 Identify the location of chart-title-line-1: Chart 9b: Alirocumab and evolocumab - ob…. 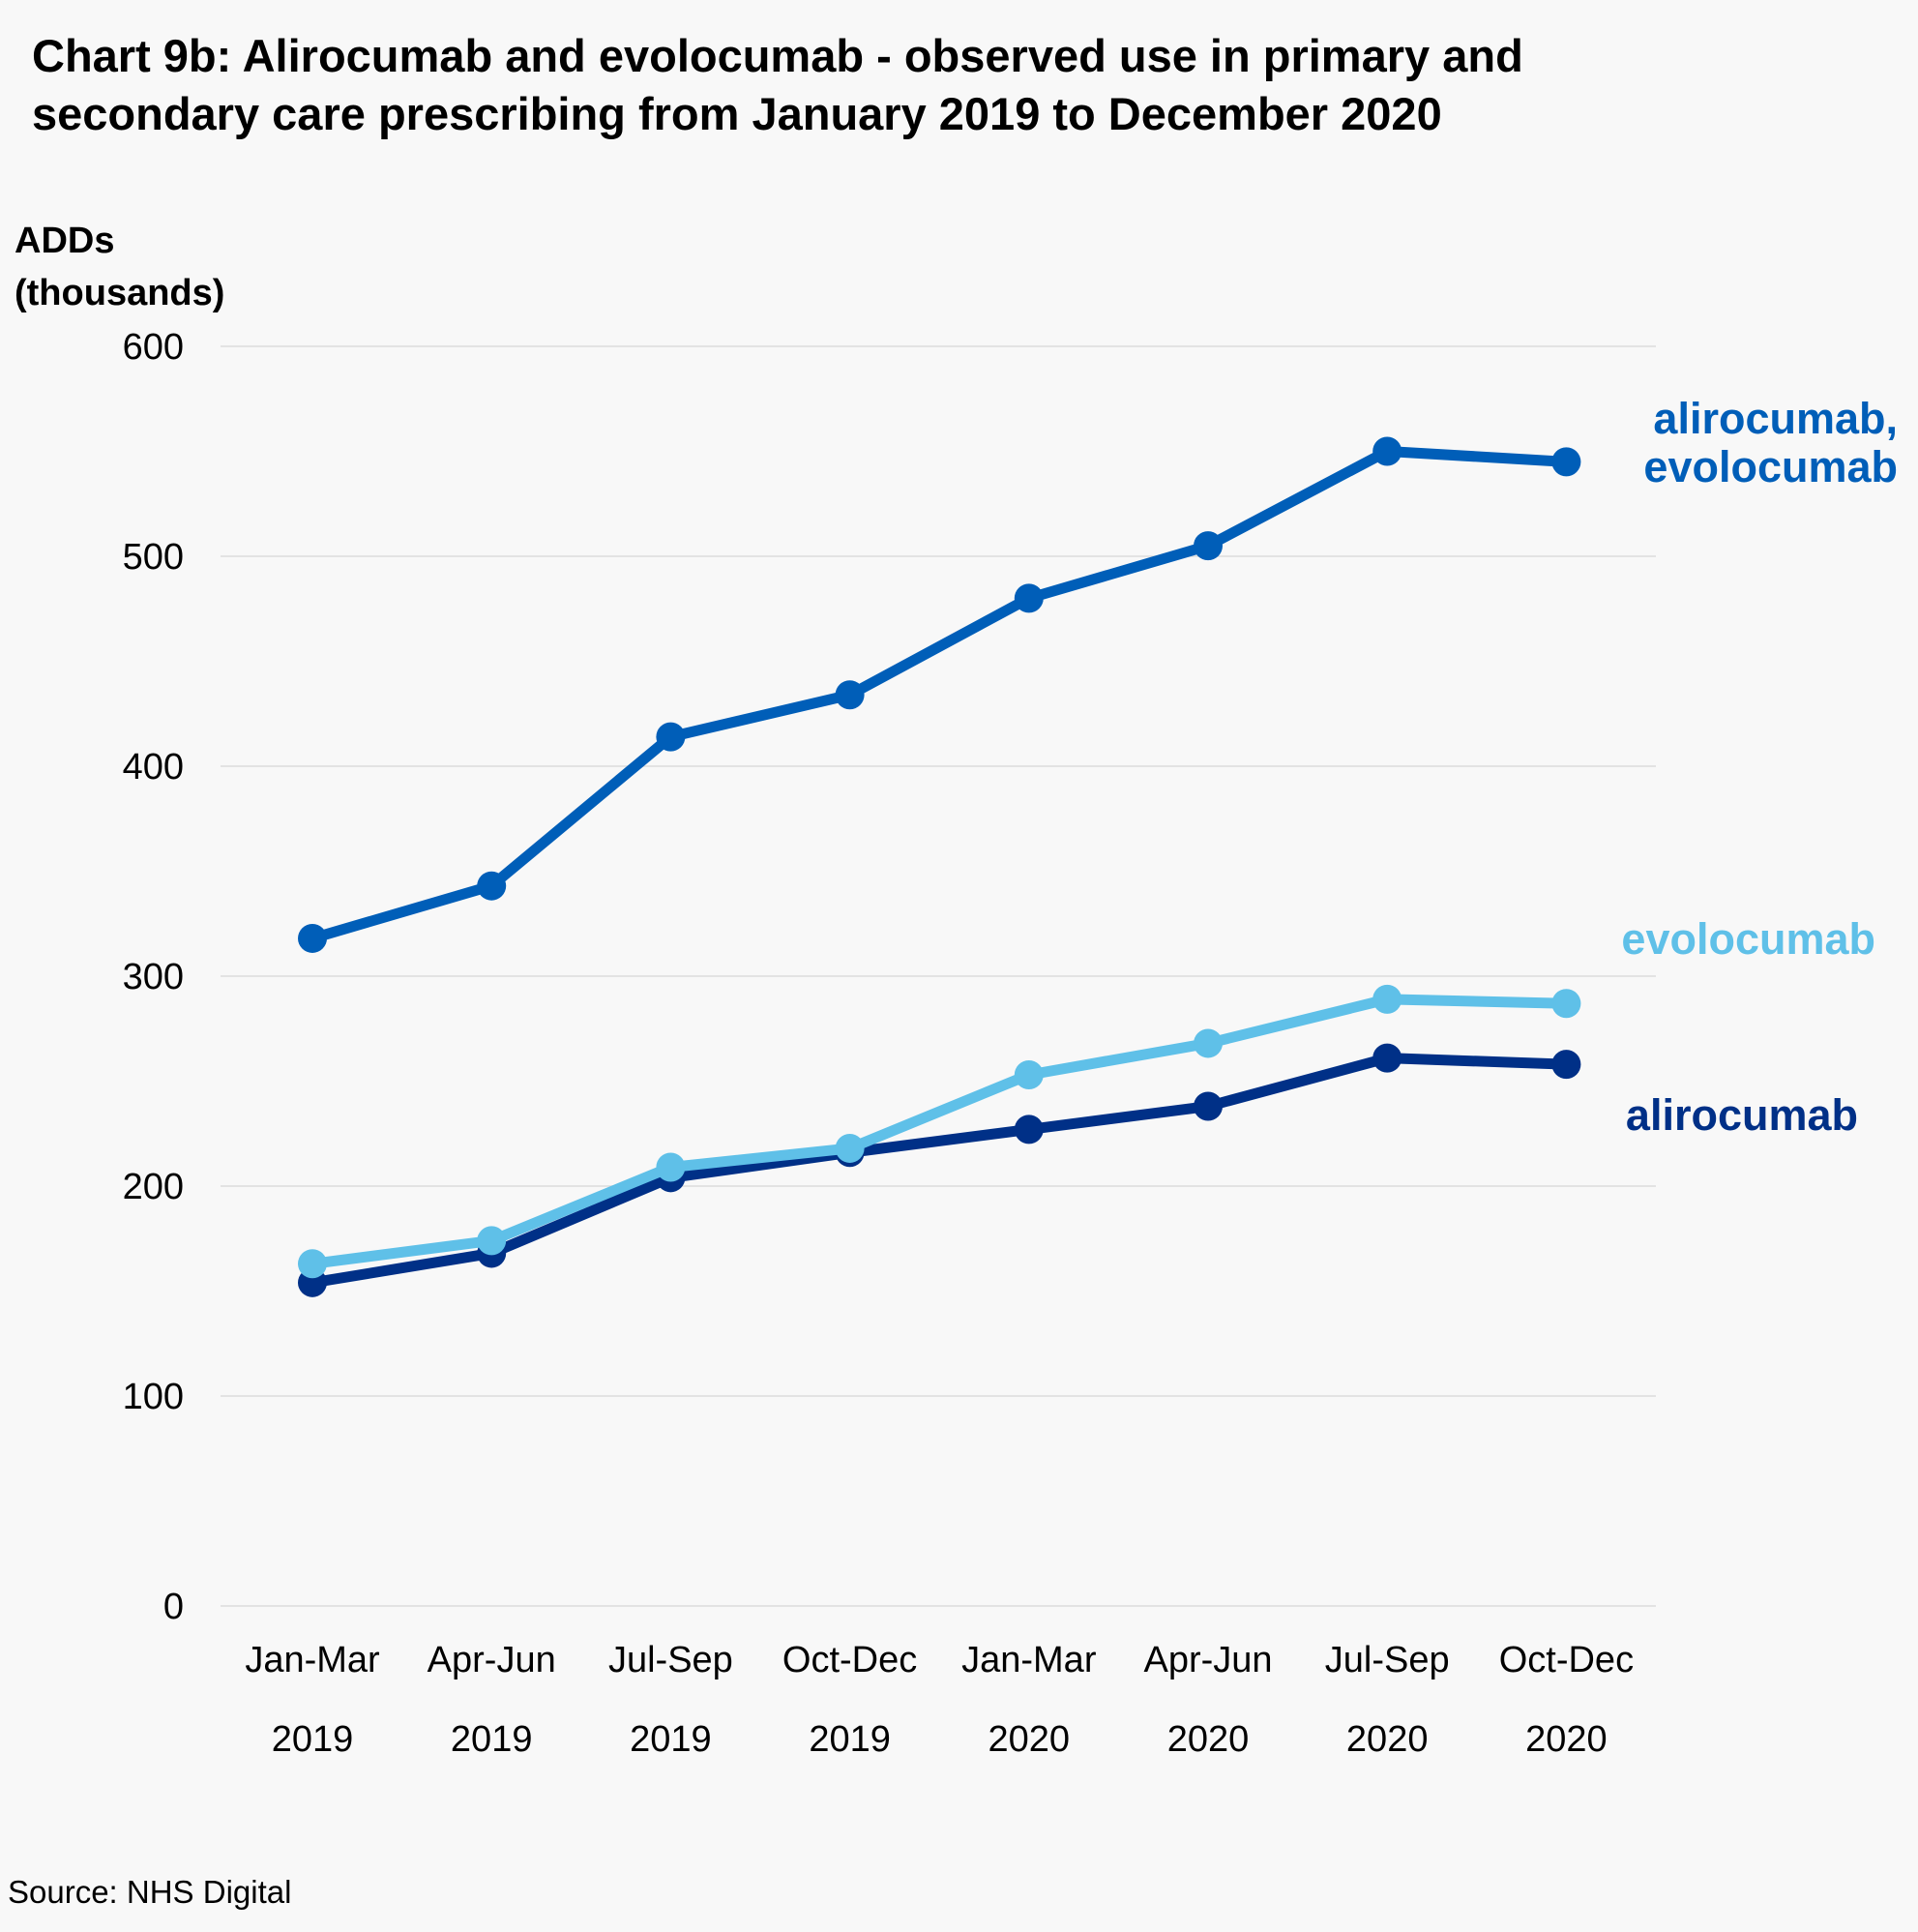
(777, 55).